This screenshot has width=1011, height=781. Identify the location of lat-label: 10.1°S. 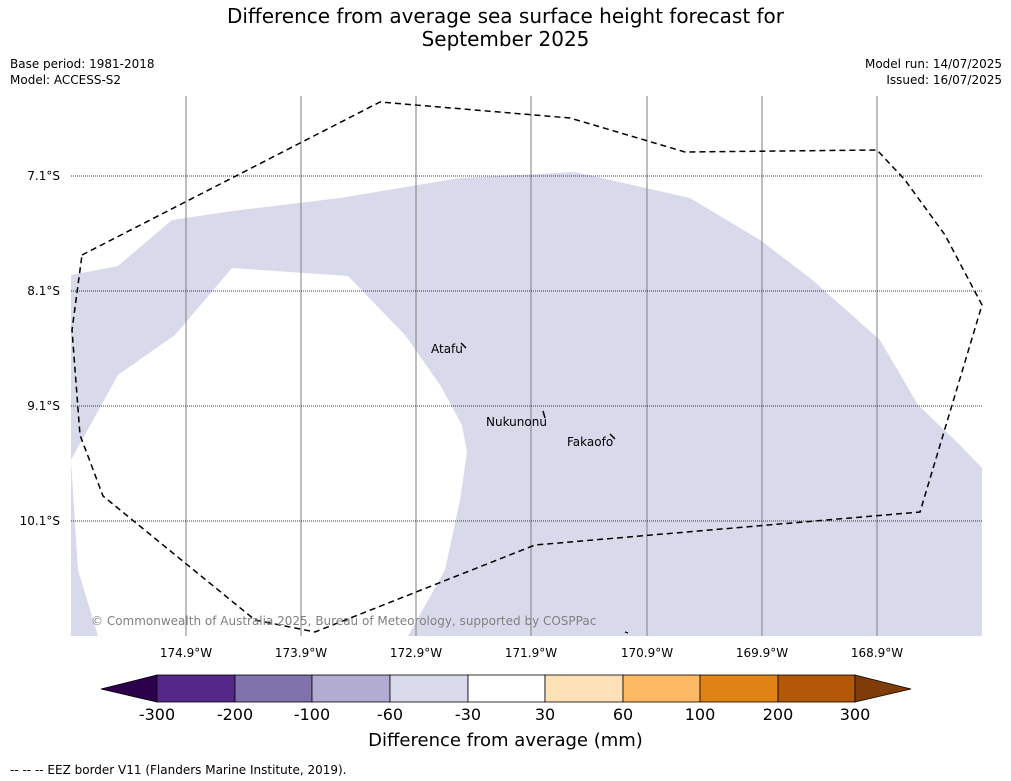
(39, 521).